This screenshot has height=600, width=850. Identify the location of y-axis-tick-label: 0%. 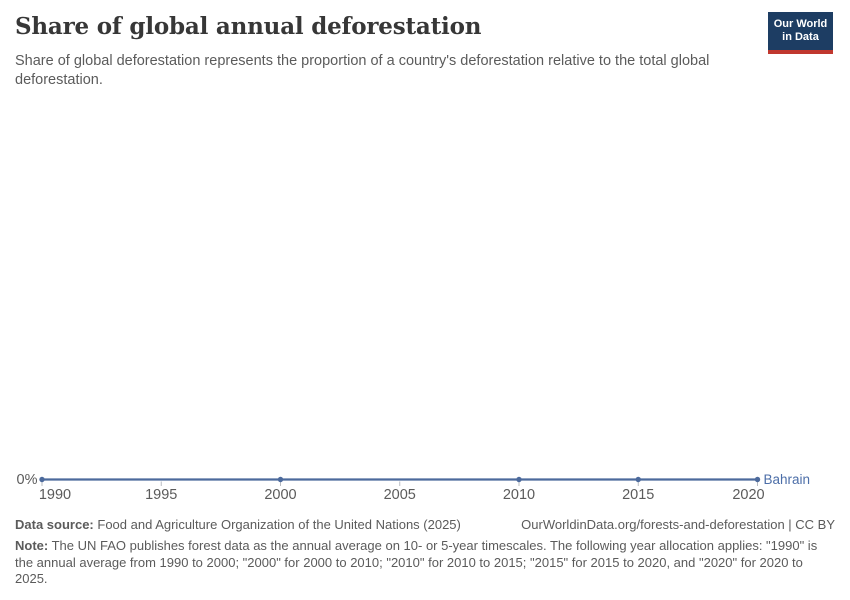
(27, 480).